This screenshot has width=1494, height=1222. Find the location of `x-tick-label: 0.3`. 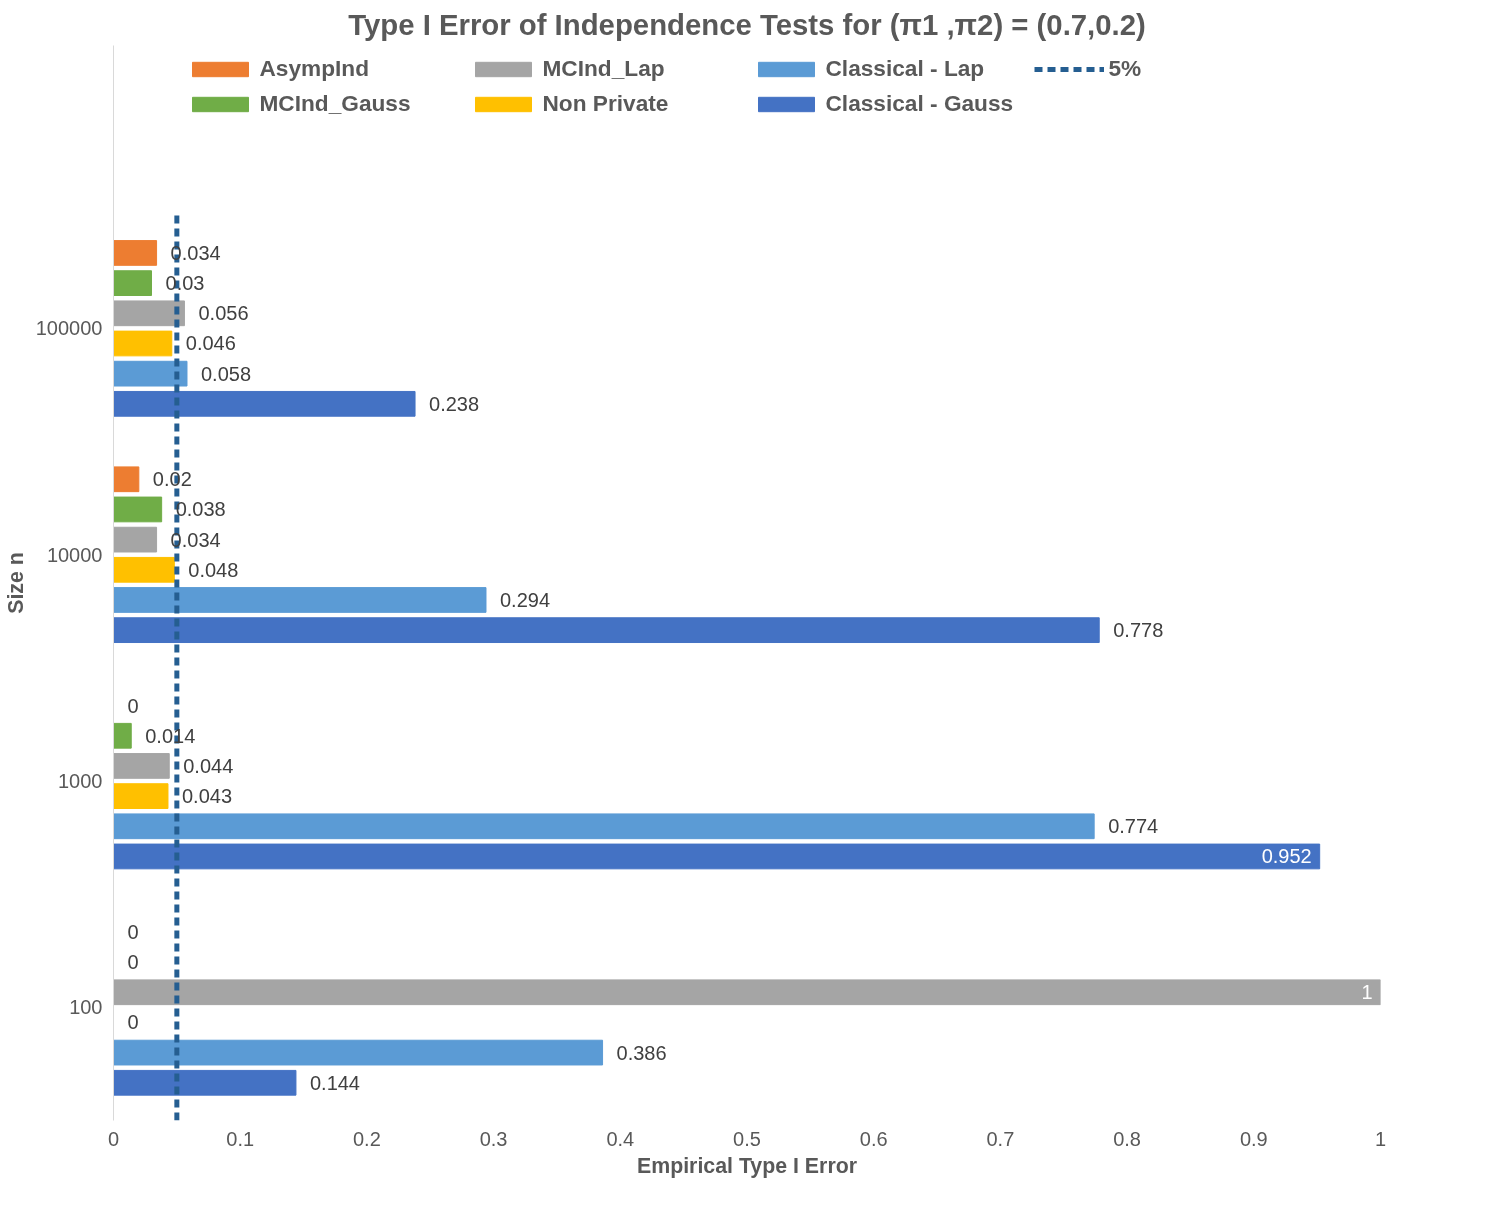

x-tick-label: 0.3 is located at coordinates (493, 1138).